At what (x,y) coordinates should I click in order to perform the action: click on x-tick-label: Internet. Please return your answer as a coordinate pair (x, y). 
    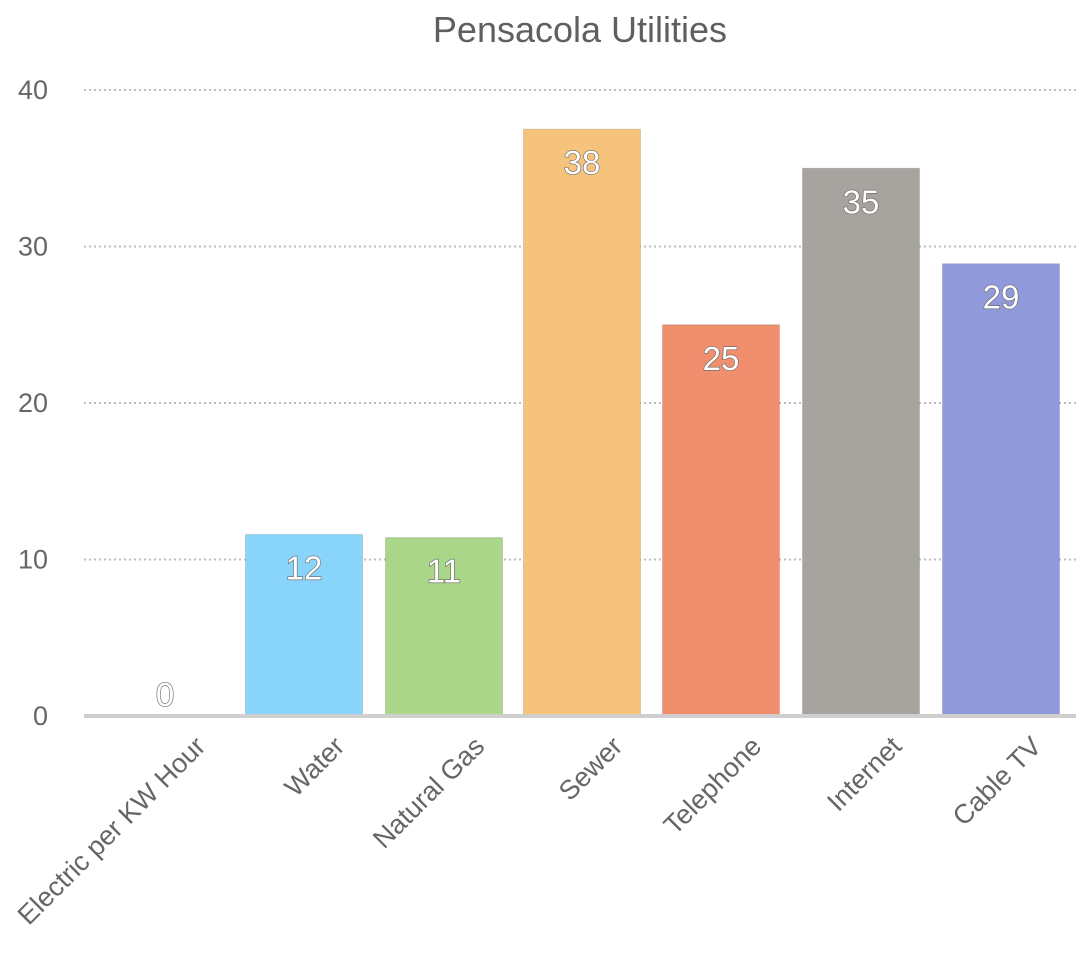
    Looking at the image, I should click on (864, 774).